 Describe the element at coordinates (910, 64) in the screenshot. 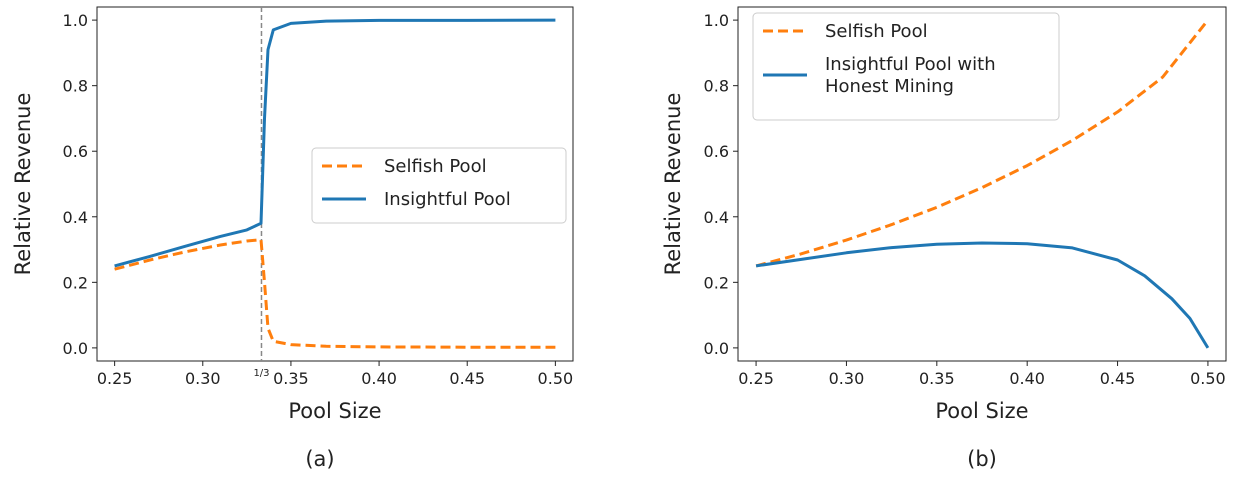

I see `legend-label-line: Insightful Pool with` at that location.